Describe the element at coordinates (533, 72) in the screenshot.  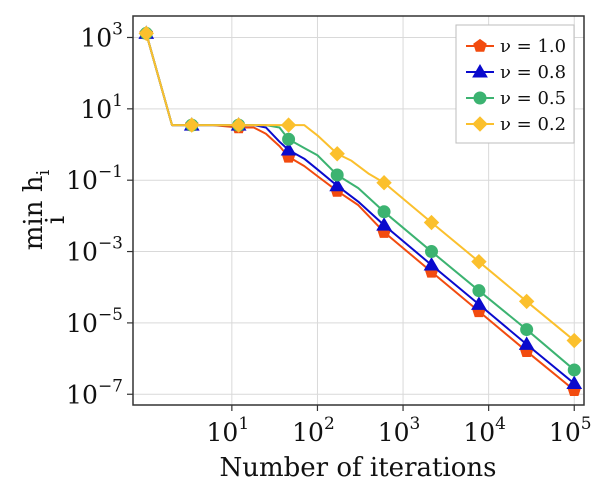
I see `legend-label: ν = 0.8` at that location.